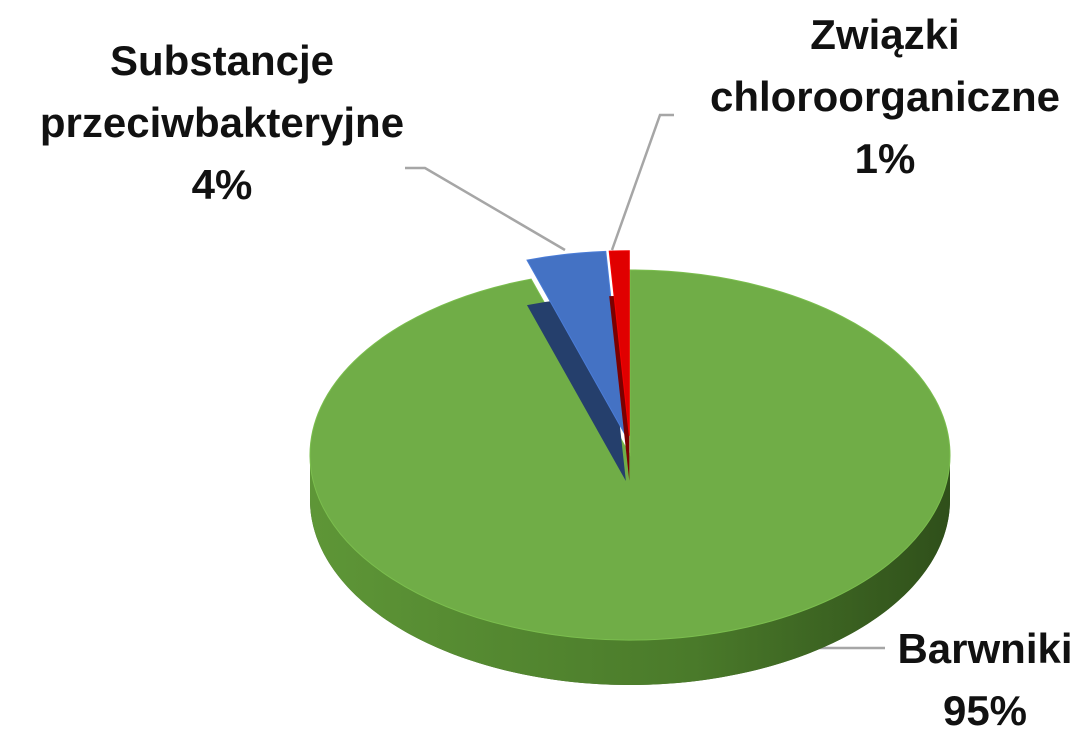  I want to click on slice-label: Związki chloroorganiczne 1%, so click(885, 97).